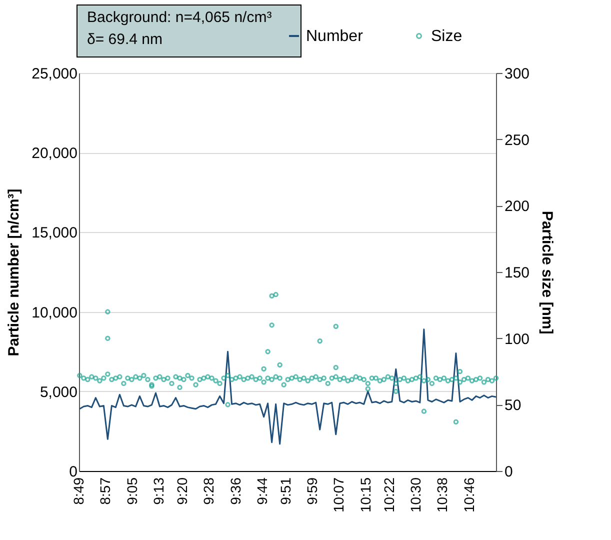 The image size is (611, 540). What do you see at coordinates (508, 472) in the screenshot?
I see `y2-tick-label: 0` at bounding box center [508, 472].